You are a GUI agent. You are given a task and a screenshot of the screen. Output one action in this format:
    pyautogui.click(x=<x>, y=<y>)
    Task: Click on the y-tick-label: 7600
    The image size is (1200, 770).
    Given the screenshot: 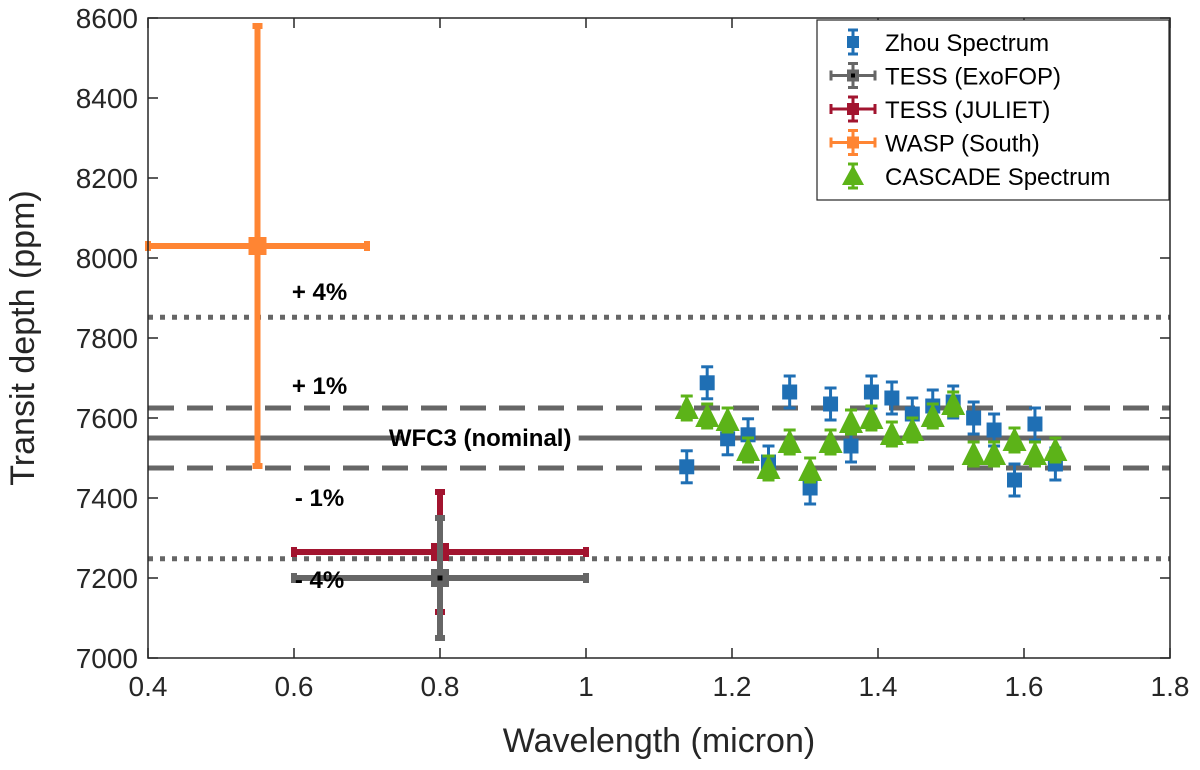 What is the action you would take?
    pyautogui.click(x=107, y=418)
    